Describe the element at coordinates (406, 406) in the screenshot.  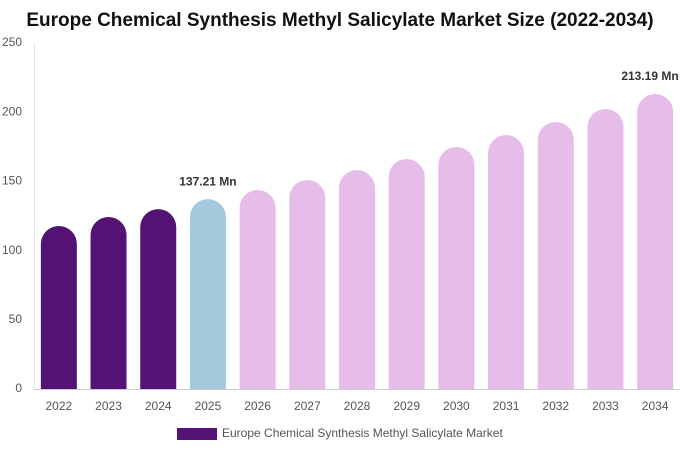
I see `x-tick-label: 2029` at that location.